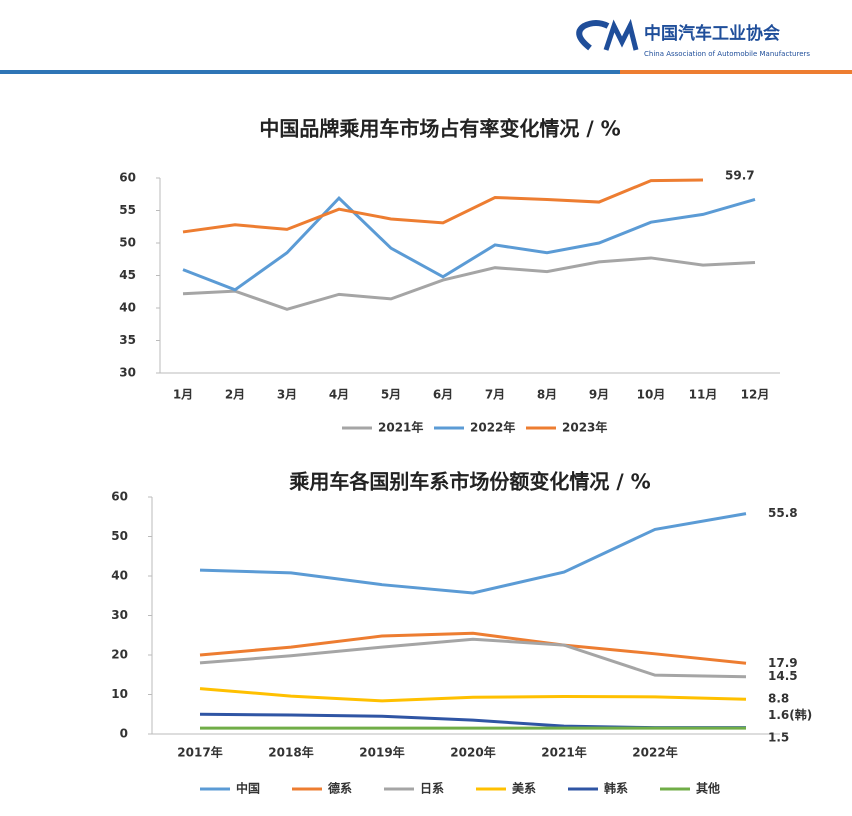  Describe the element at coordinates (469, 482) in the screenshot. I see `chart-title: 乘用车各国别车系市场份额变化情况 / %` at that location.